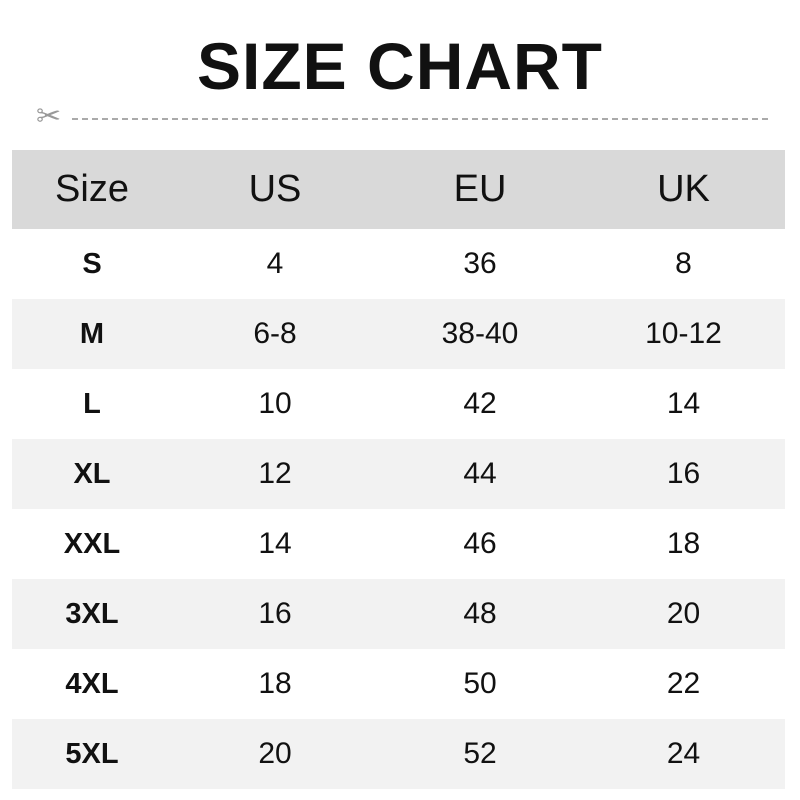  Describe the element at coordinates (92, 403) in the screenshot. I see `cell-size: L` at that location.